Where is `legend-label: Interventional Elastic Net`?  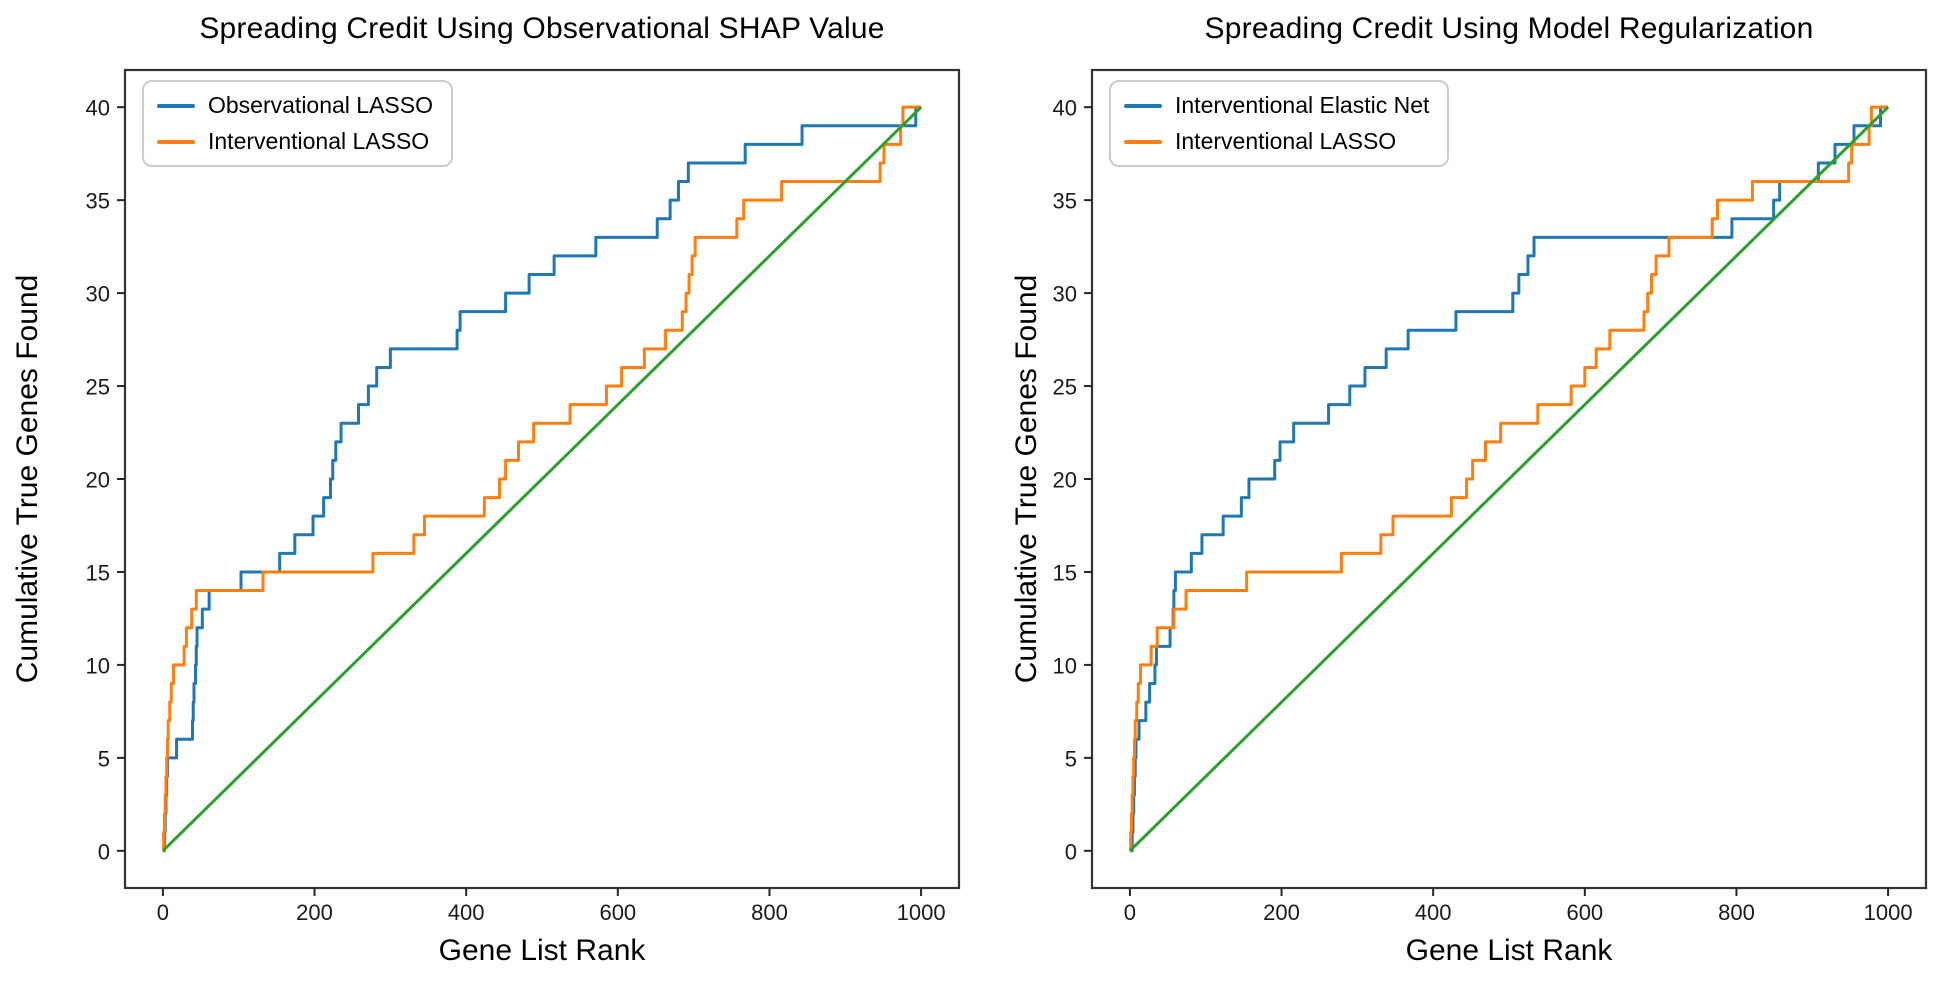
legend-label: Interventional Elastic Net is located at coordinates (1302, 105).